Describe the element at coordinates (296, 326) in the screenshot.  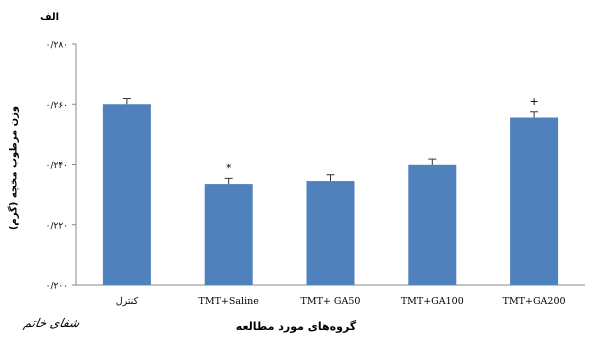
I see `x-axis-title: گروه‌های مورد مطالعه` at that location.